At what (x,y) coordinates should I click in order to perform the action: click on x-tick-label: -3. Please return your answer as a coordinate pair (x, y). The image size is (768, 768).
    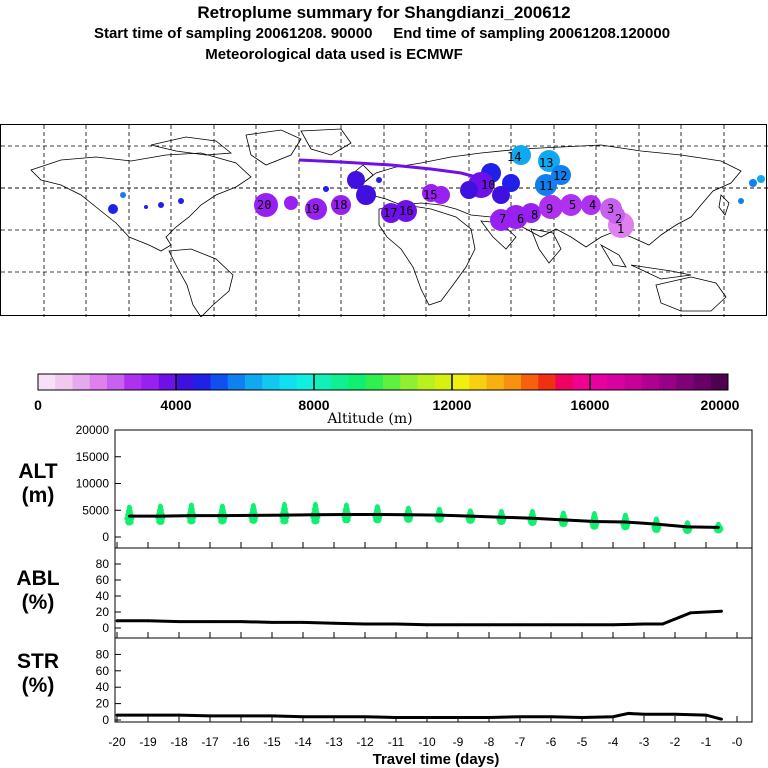
    Looking at the image, I should click on (644, 742).